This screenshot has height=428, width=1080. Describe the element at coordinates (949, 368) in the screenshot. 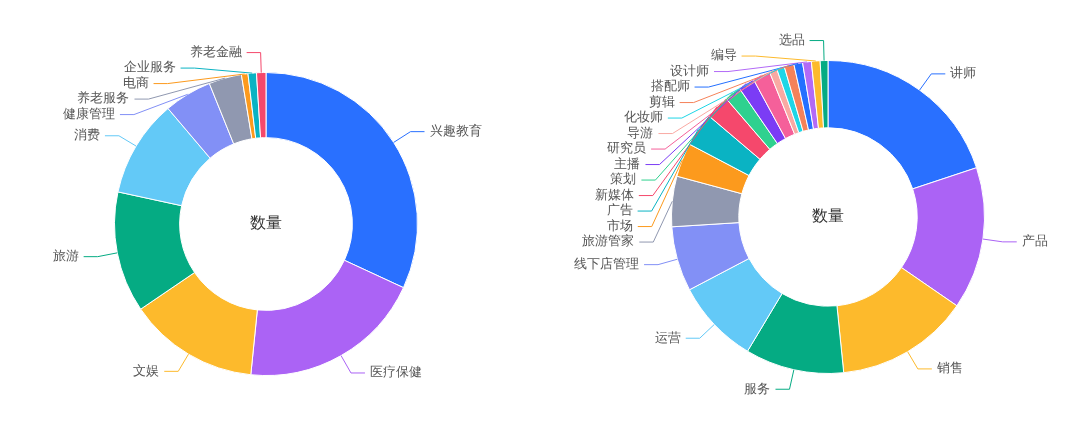

I see `slice-label: 销售` at that location.